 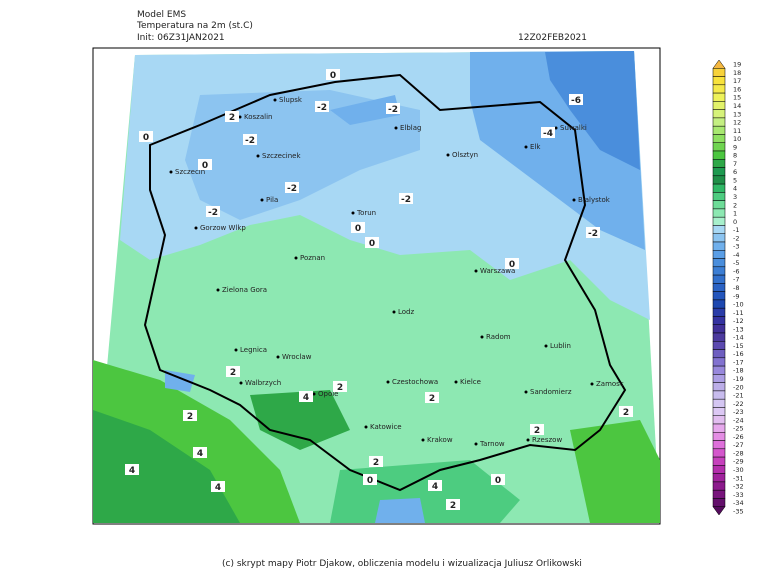 I want to click on field-warm-south, so click(x=425, y=491).